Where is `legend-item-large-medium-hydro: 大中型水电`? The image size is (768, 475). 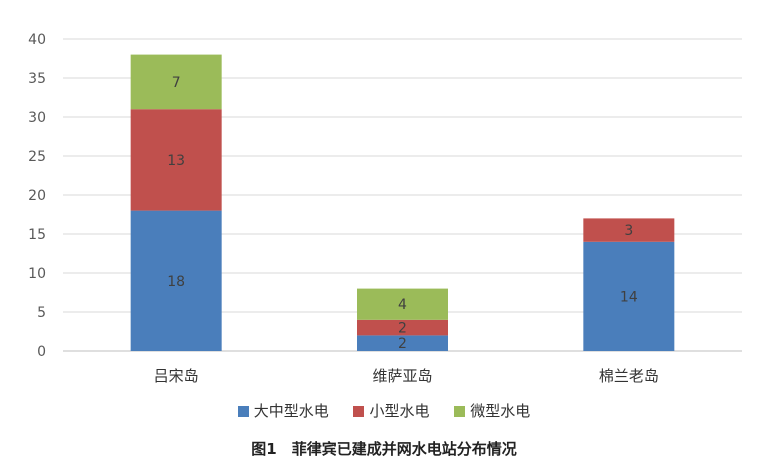 legend-item-large-medium-hydro: 大中型水电 is located at coordinates (283, 410).